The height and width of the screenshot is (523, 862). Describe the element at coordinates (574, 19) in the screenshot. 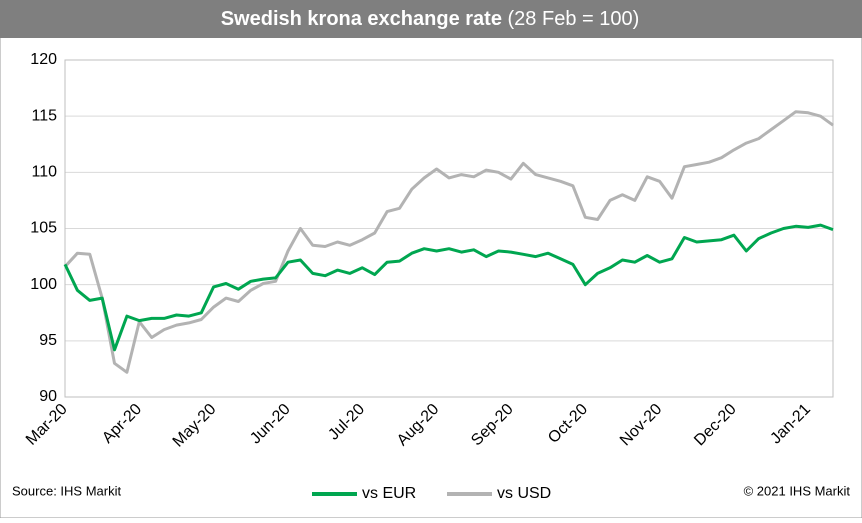

I see `chart-subtitle: (28 Feb = 100)` at that location.